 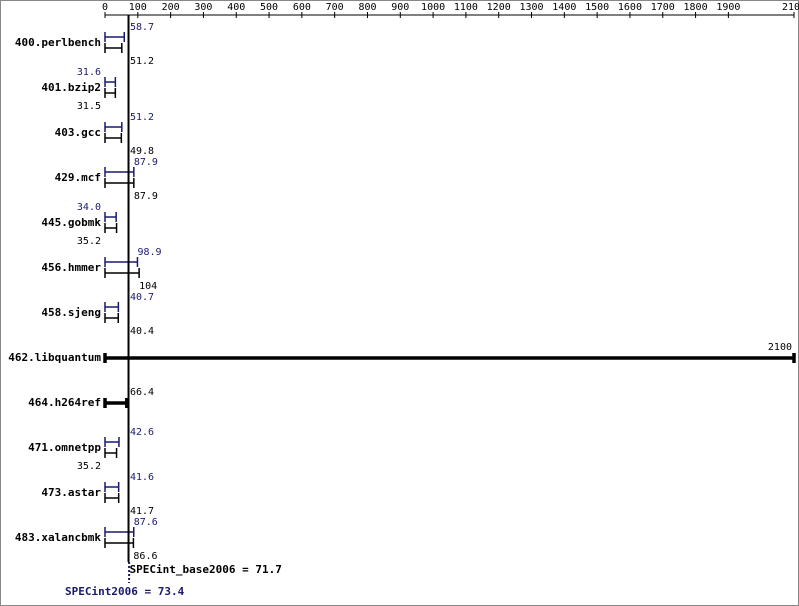 I want to click on value-label: 31.5, so click(x=89, y=106).